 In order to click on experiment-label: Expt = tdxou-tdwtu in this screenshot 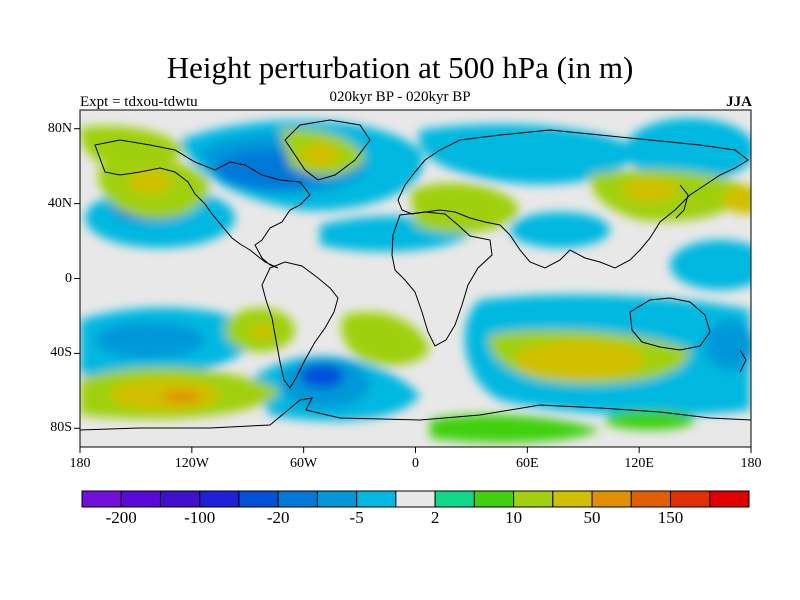, I will do `click(139, 102)`.